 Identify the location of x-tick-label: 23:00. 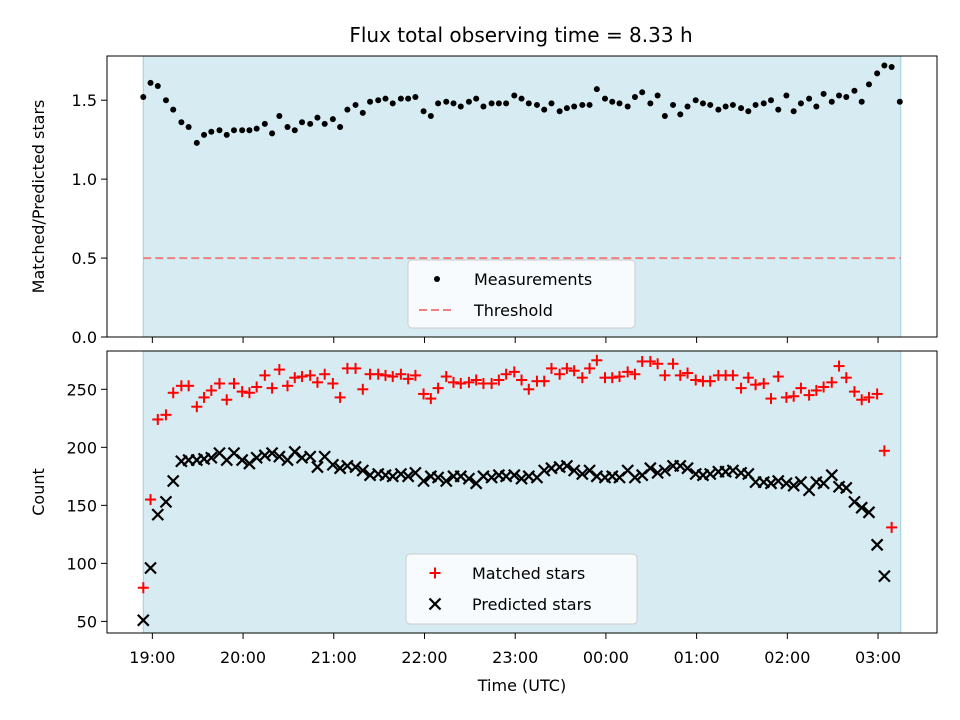
(515, 657).